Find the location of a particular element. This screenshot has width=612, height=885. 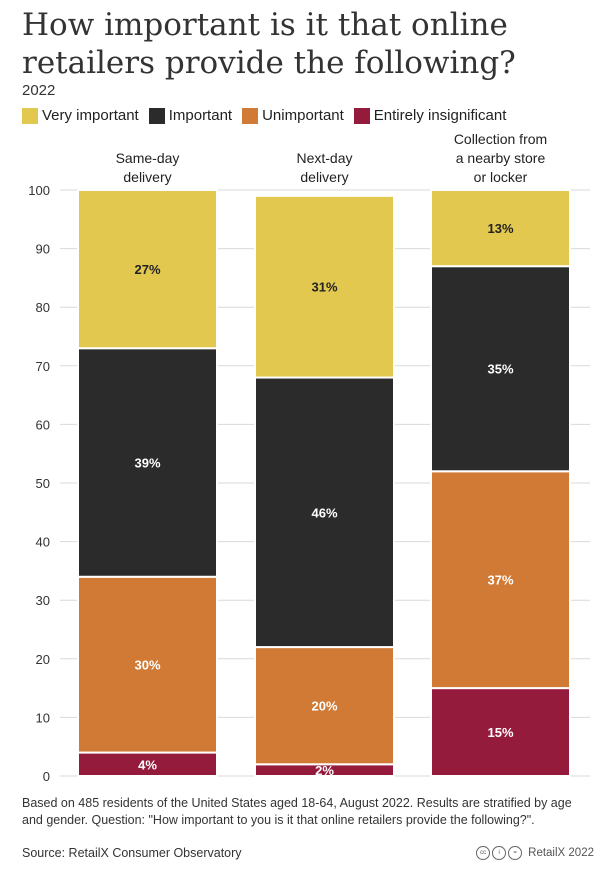

legend-swatch-entirely-insignificant is located at coordinates (361, 115).